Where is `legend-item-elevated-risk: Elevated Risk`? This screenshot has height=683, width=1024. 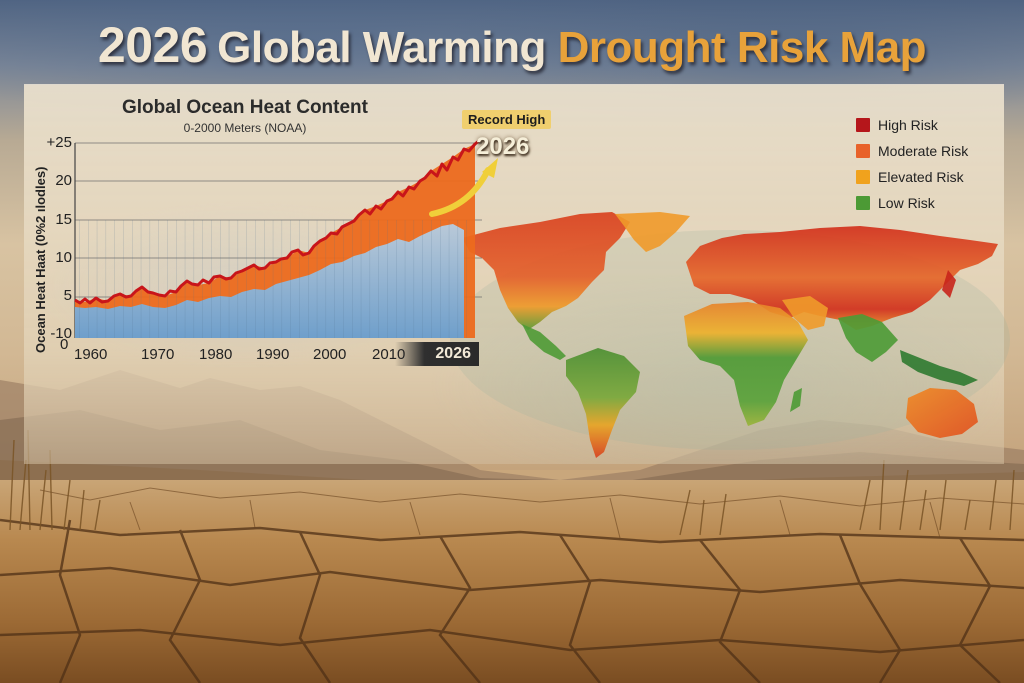 legend-item-elevated-risk: Elevated Risk is located at coordinates (912, 177).